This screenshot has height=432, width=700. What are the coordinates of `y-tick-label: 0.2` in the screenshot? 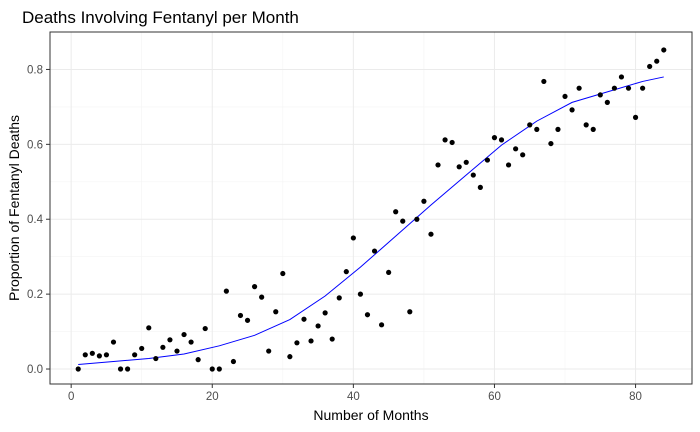 It's located at (35, 295).